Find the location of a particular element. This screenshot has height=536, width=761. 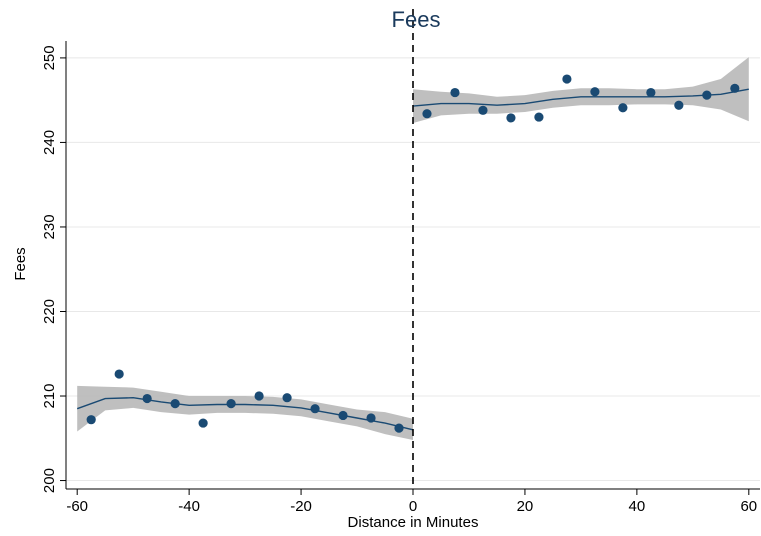

x-tick-label: -60 is located at coordinates (77, 506).